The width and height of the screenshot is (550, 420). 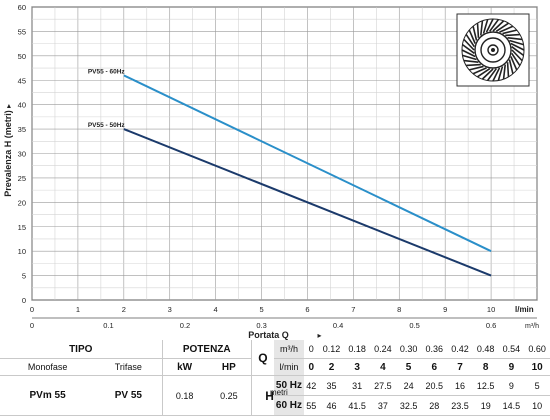 I want to click on m3h-cell-1: 0.12, so click(x=331, y=349).